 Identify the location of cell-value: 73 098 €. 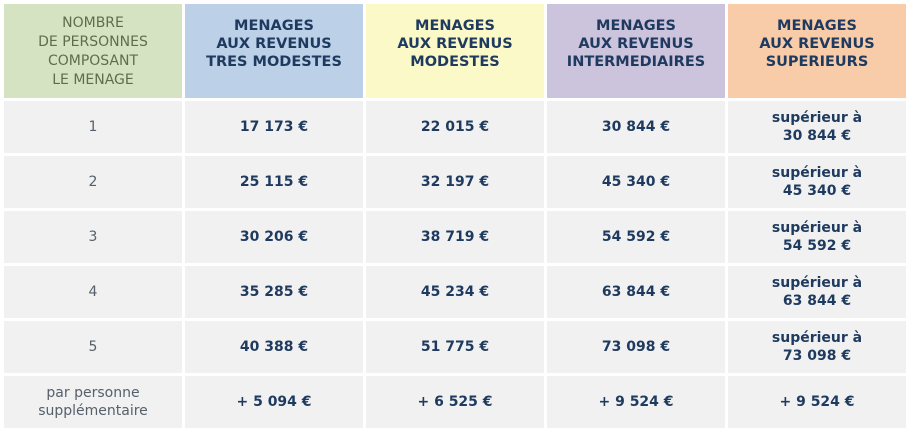
(636, 347).